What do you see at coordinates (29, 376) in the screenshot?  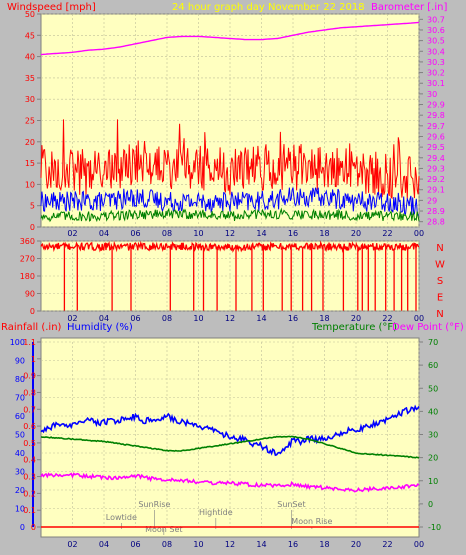 I see `rainfall-tick-label: 0.9` at bounding box center [29, 376].